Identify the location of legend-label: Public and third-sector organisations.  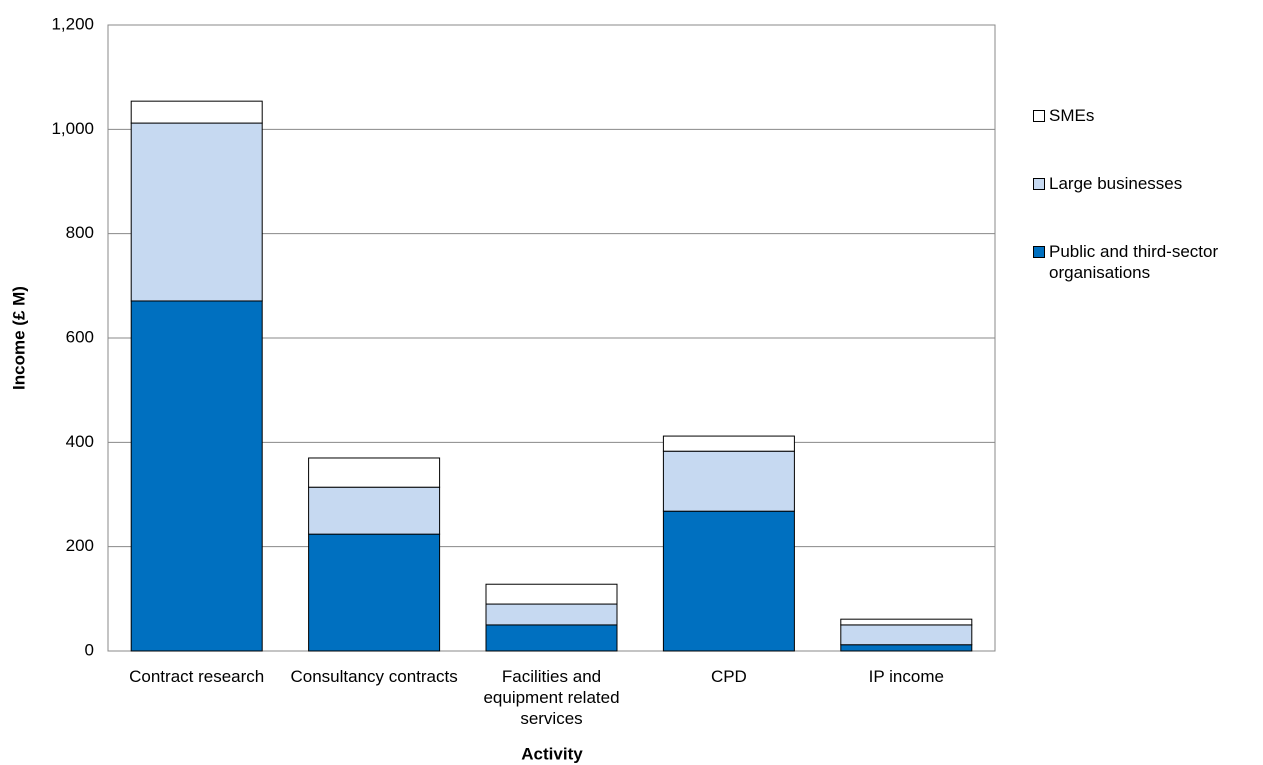
(1134, 262).